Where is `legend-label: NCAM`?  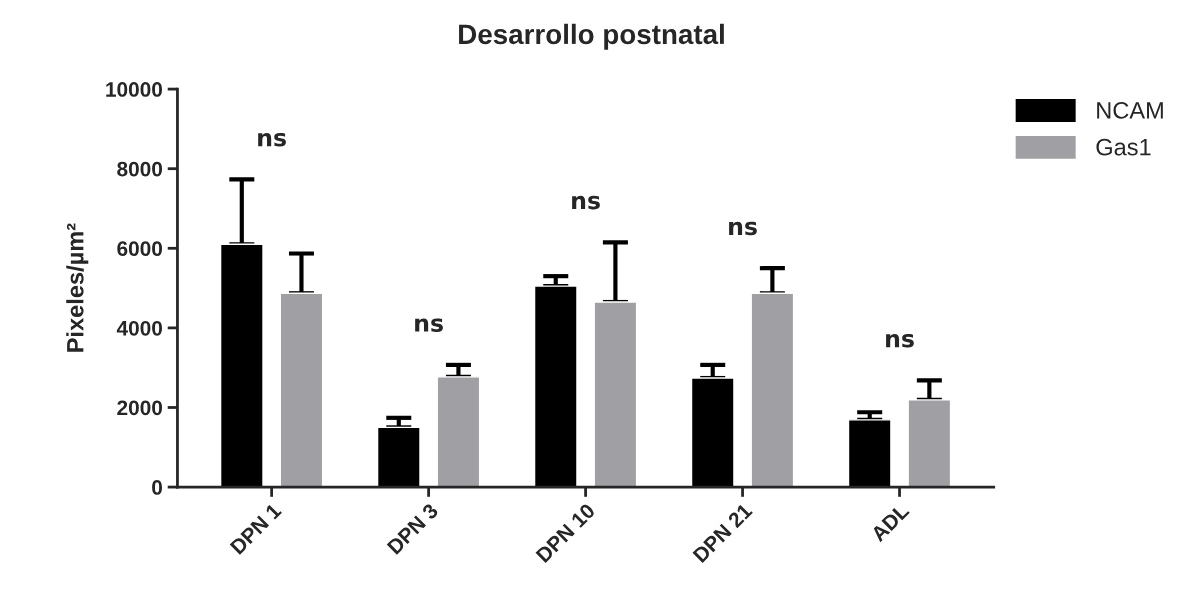 legend-label: NCAM is located at coordinates (1130, 110).